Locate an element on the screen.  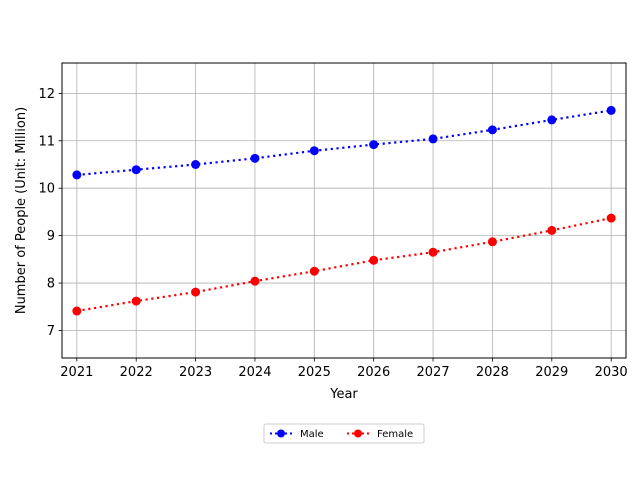
series-line-male is located at coordinates (344, 143).